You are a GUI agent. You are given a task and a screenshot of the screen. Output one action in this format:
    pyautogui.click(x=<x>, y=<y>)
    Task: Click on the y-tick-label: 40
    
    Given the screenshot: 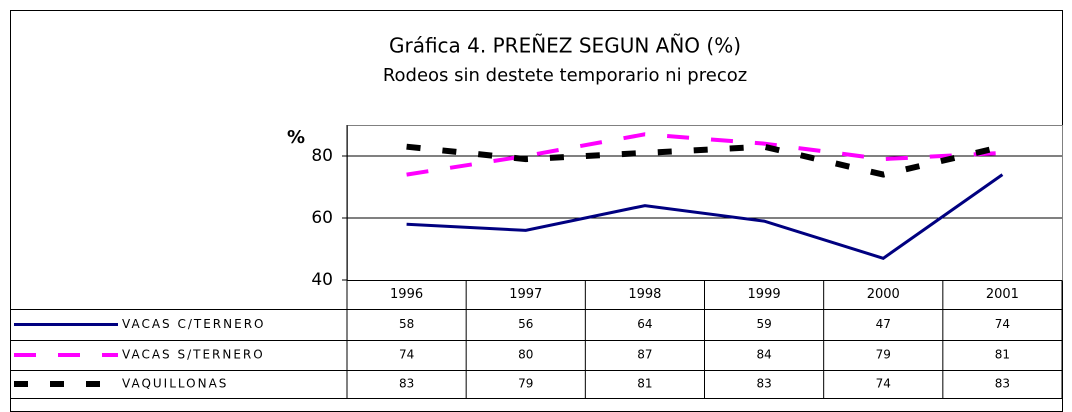 What is the action you would take?
    pyautogui.click(x=322, y=280)
    